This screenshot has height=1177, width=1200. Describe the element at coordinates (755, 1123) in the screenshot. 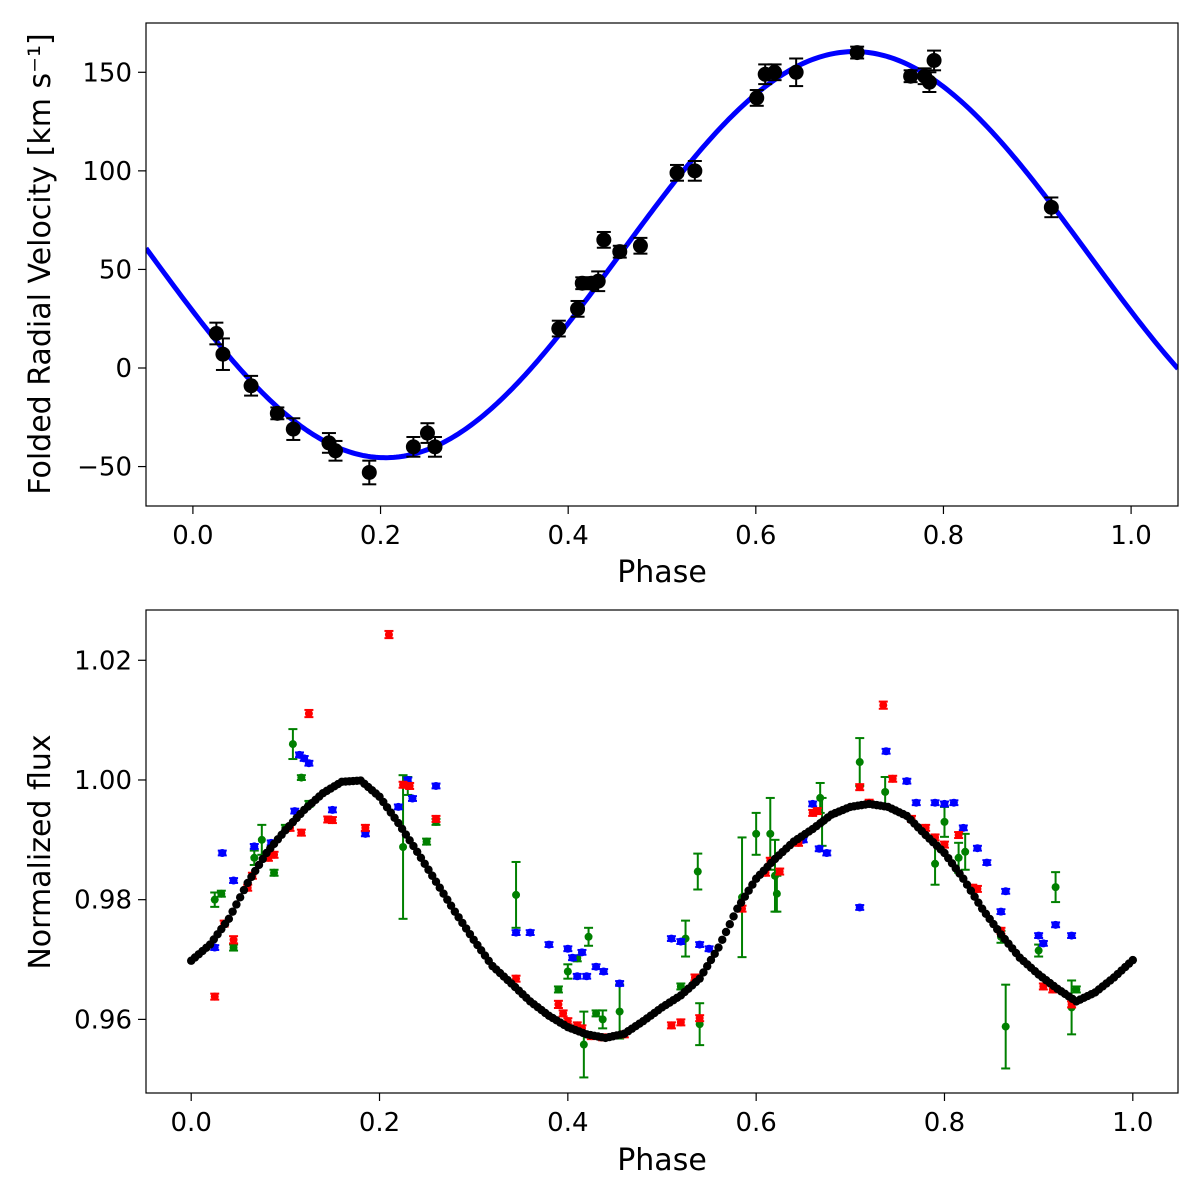

I see `flux-x-tick-label: 0.6` at that location.